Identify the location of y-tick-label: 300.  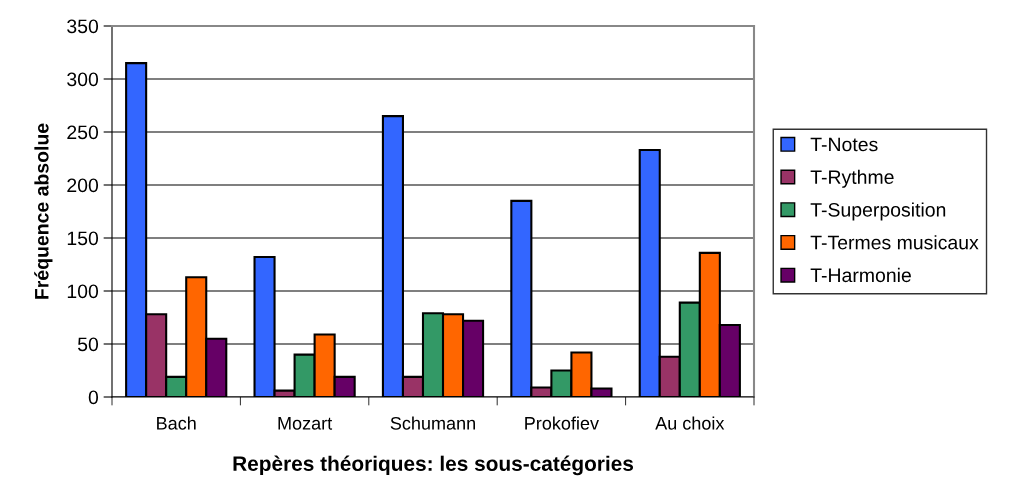
(83, 79).